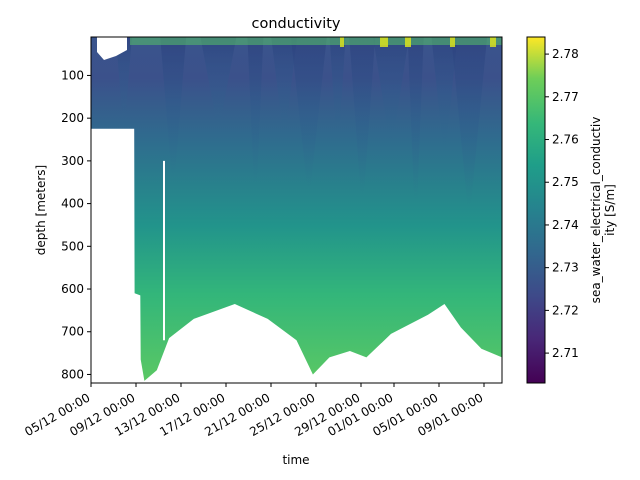  I want to click on y-tick-label: 400, so click(72, 204).